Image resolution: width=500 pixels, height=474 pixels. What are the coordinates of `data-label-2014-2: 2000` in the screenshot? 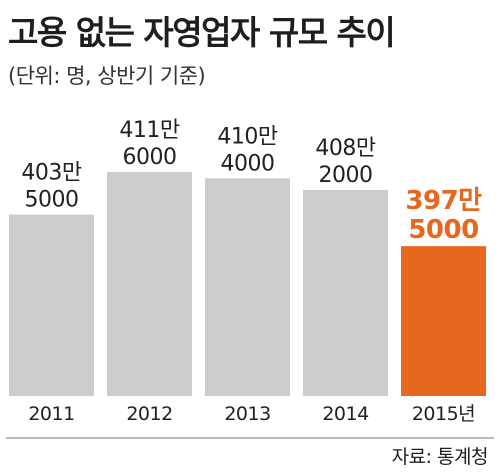 It's located at (346, 175).